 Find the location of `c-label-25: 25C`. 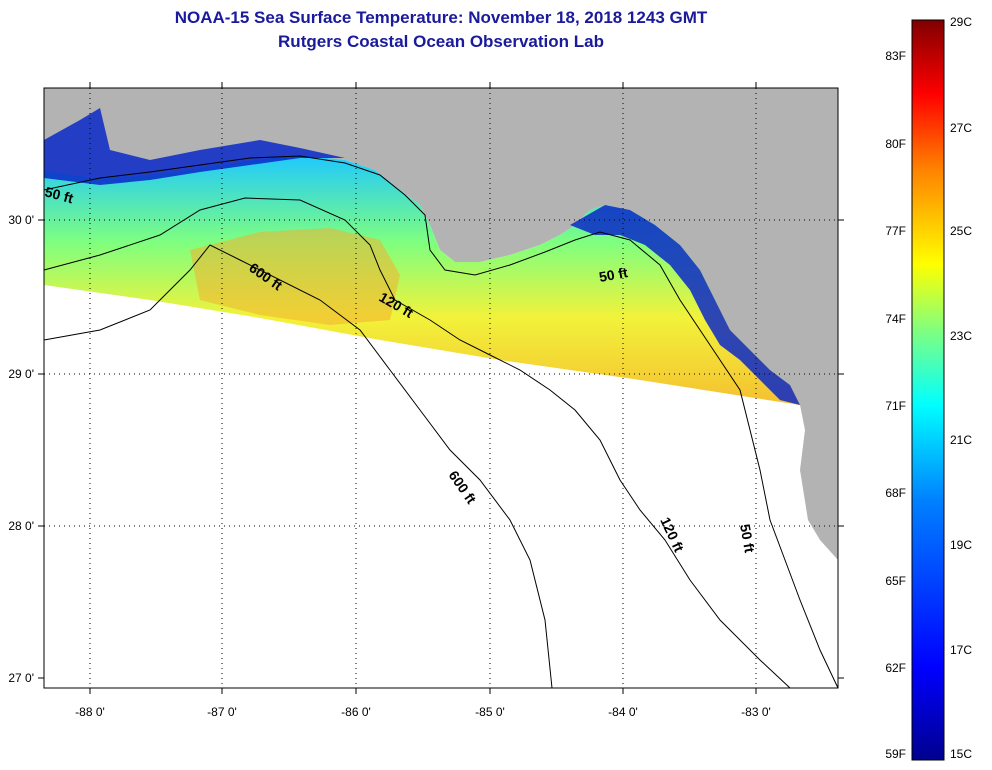

c-label-25: 25C is located at coordinates (961, 231).